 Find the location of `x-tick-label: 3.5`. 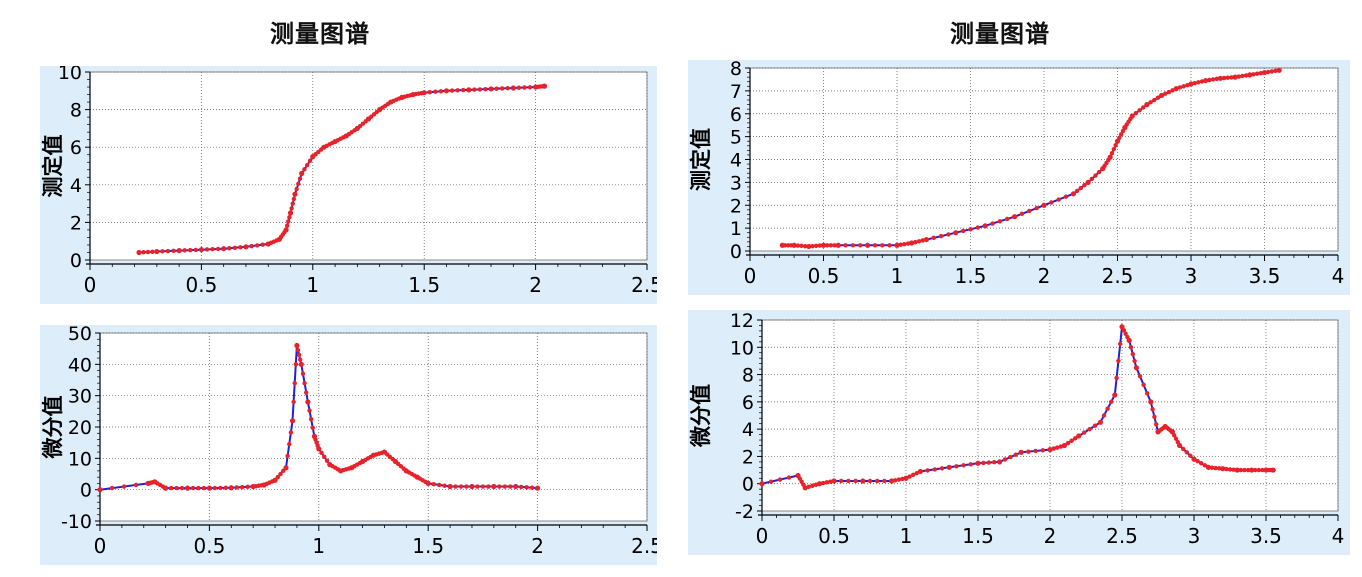

x-tick-label: 3.5 is located at coordinates (1265, 276).